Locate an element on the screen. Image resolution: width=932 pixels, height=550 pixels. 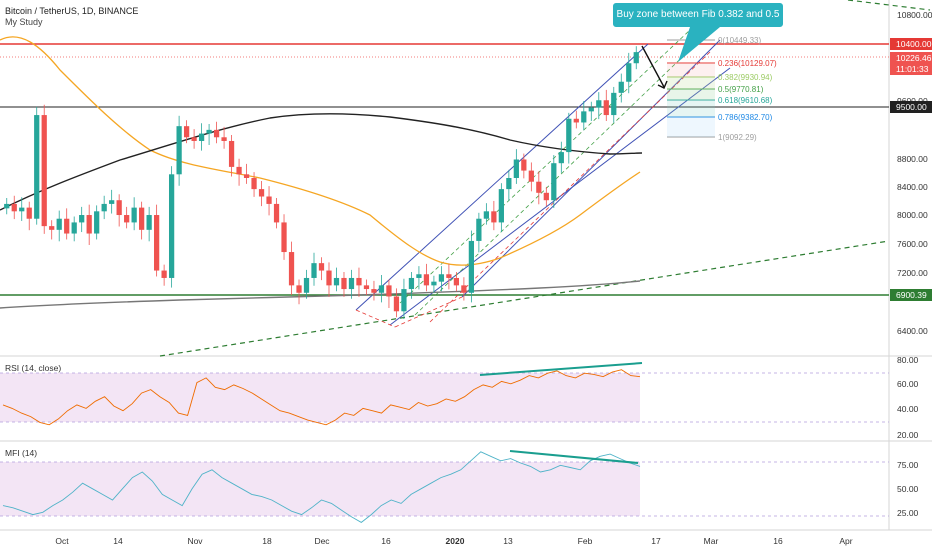
rsi-tick: 80.00 is located at coordinates (908, 360).